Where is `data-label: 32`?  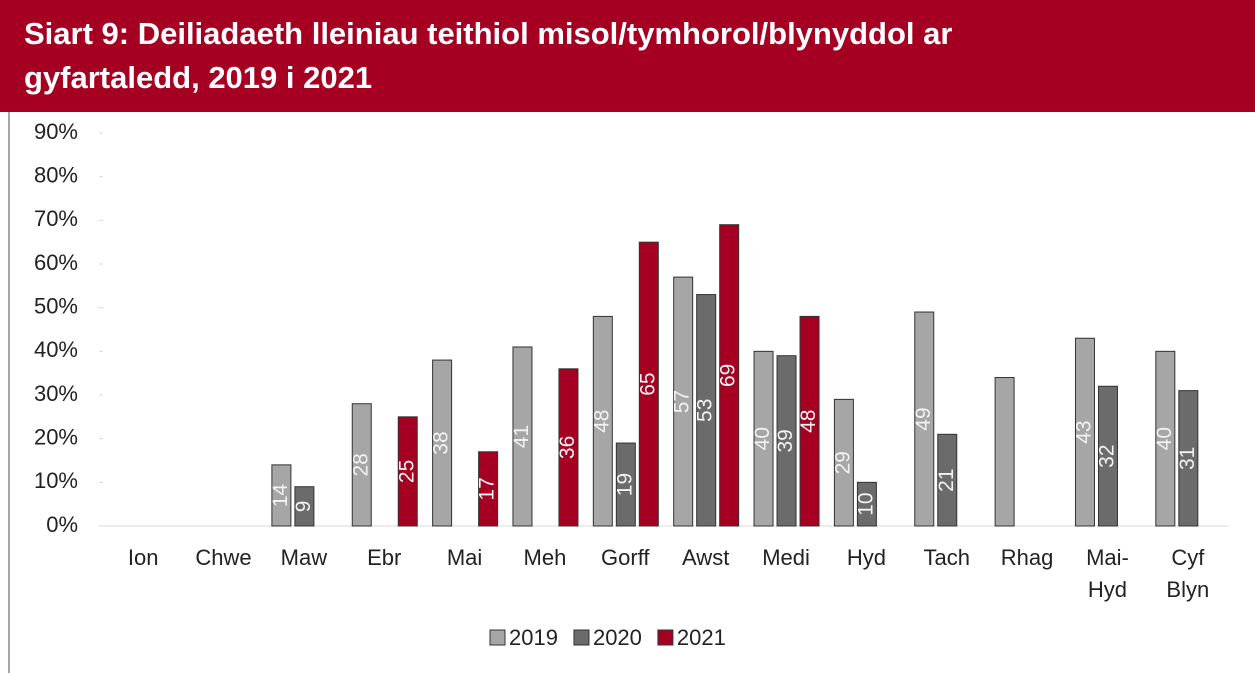 data-label: 32 is located at coordinates (1107, 455).